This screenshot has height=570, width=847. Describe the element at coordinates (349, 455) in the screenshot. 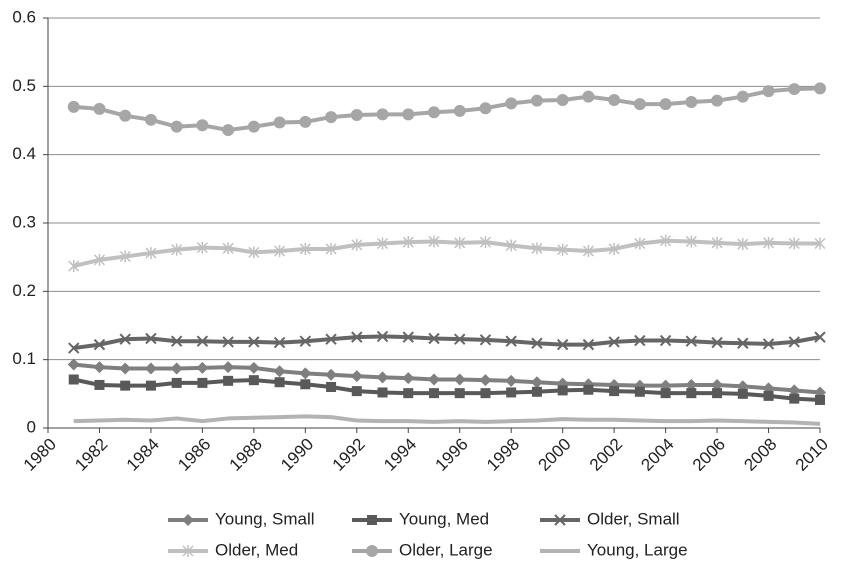

I see `x-tick-label: 1992` at that location.